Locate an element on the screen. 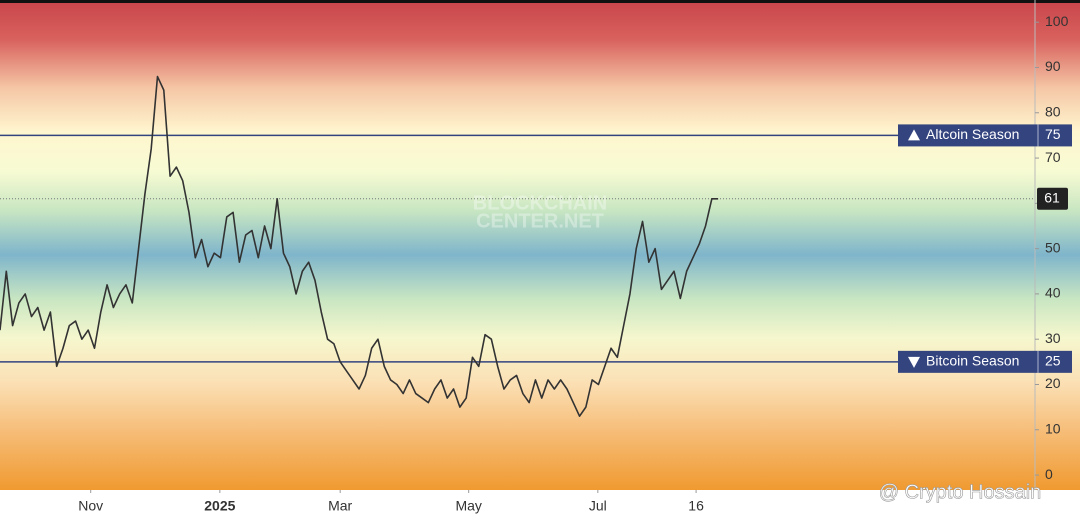 The image size is (1080, 520). watermark: @ Crypto Hossain is located at coordinates (960, 492).